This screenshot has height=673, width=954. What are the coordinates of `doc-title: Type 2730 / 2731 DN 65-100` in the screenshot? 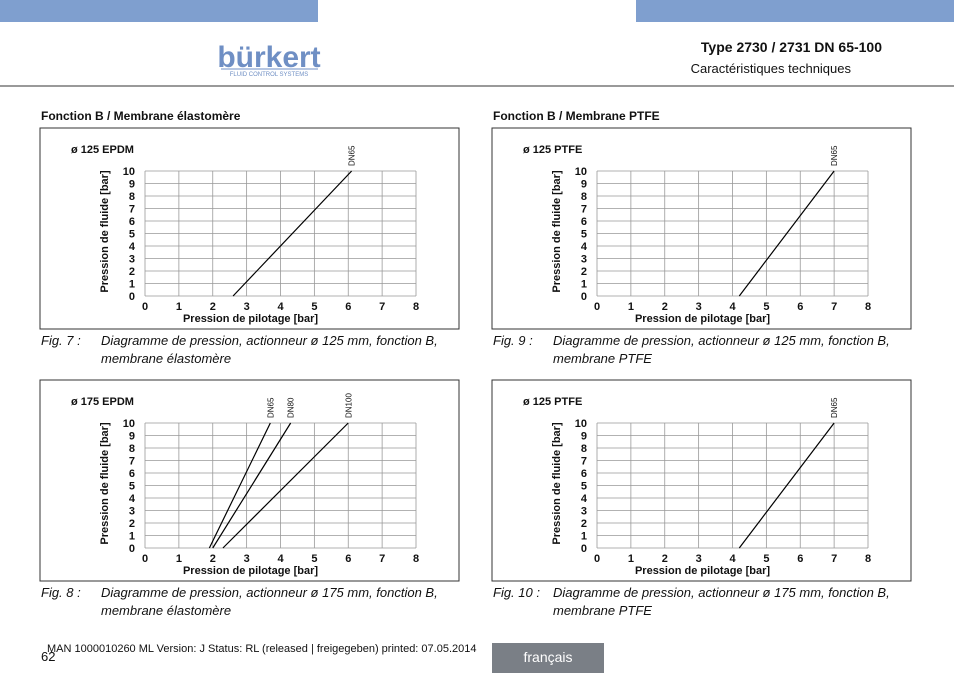 It's located at (791, 47).